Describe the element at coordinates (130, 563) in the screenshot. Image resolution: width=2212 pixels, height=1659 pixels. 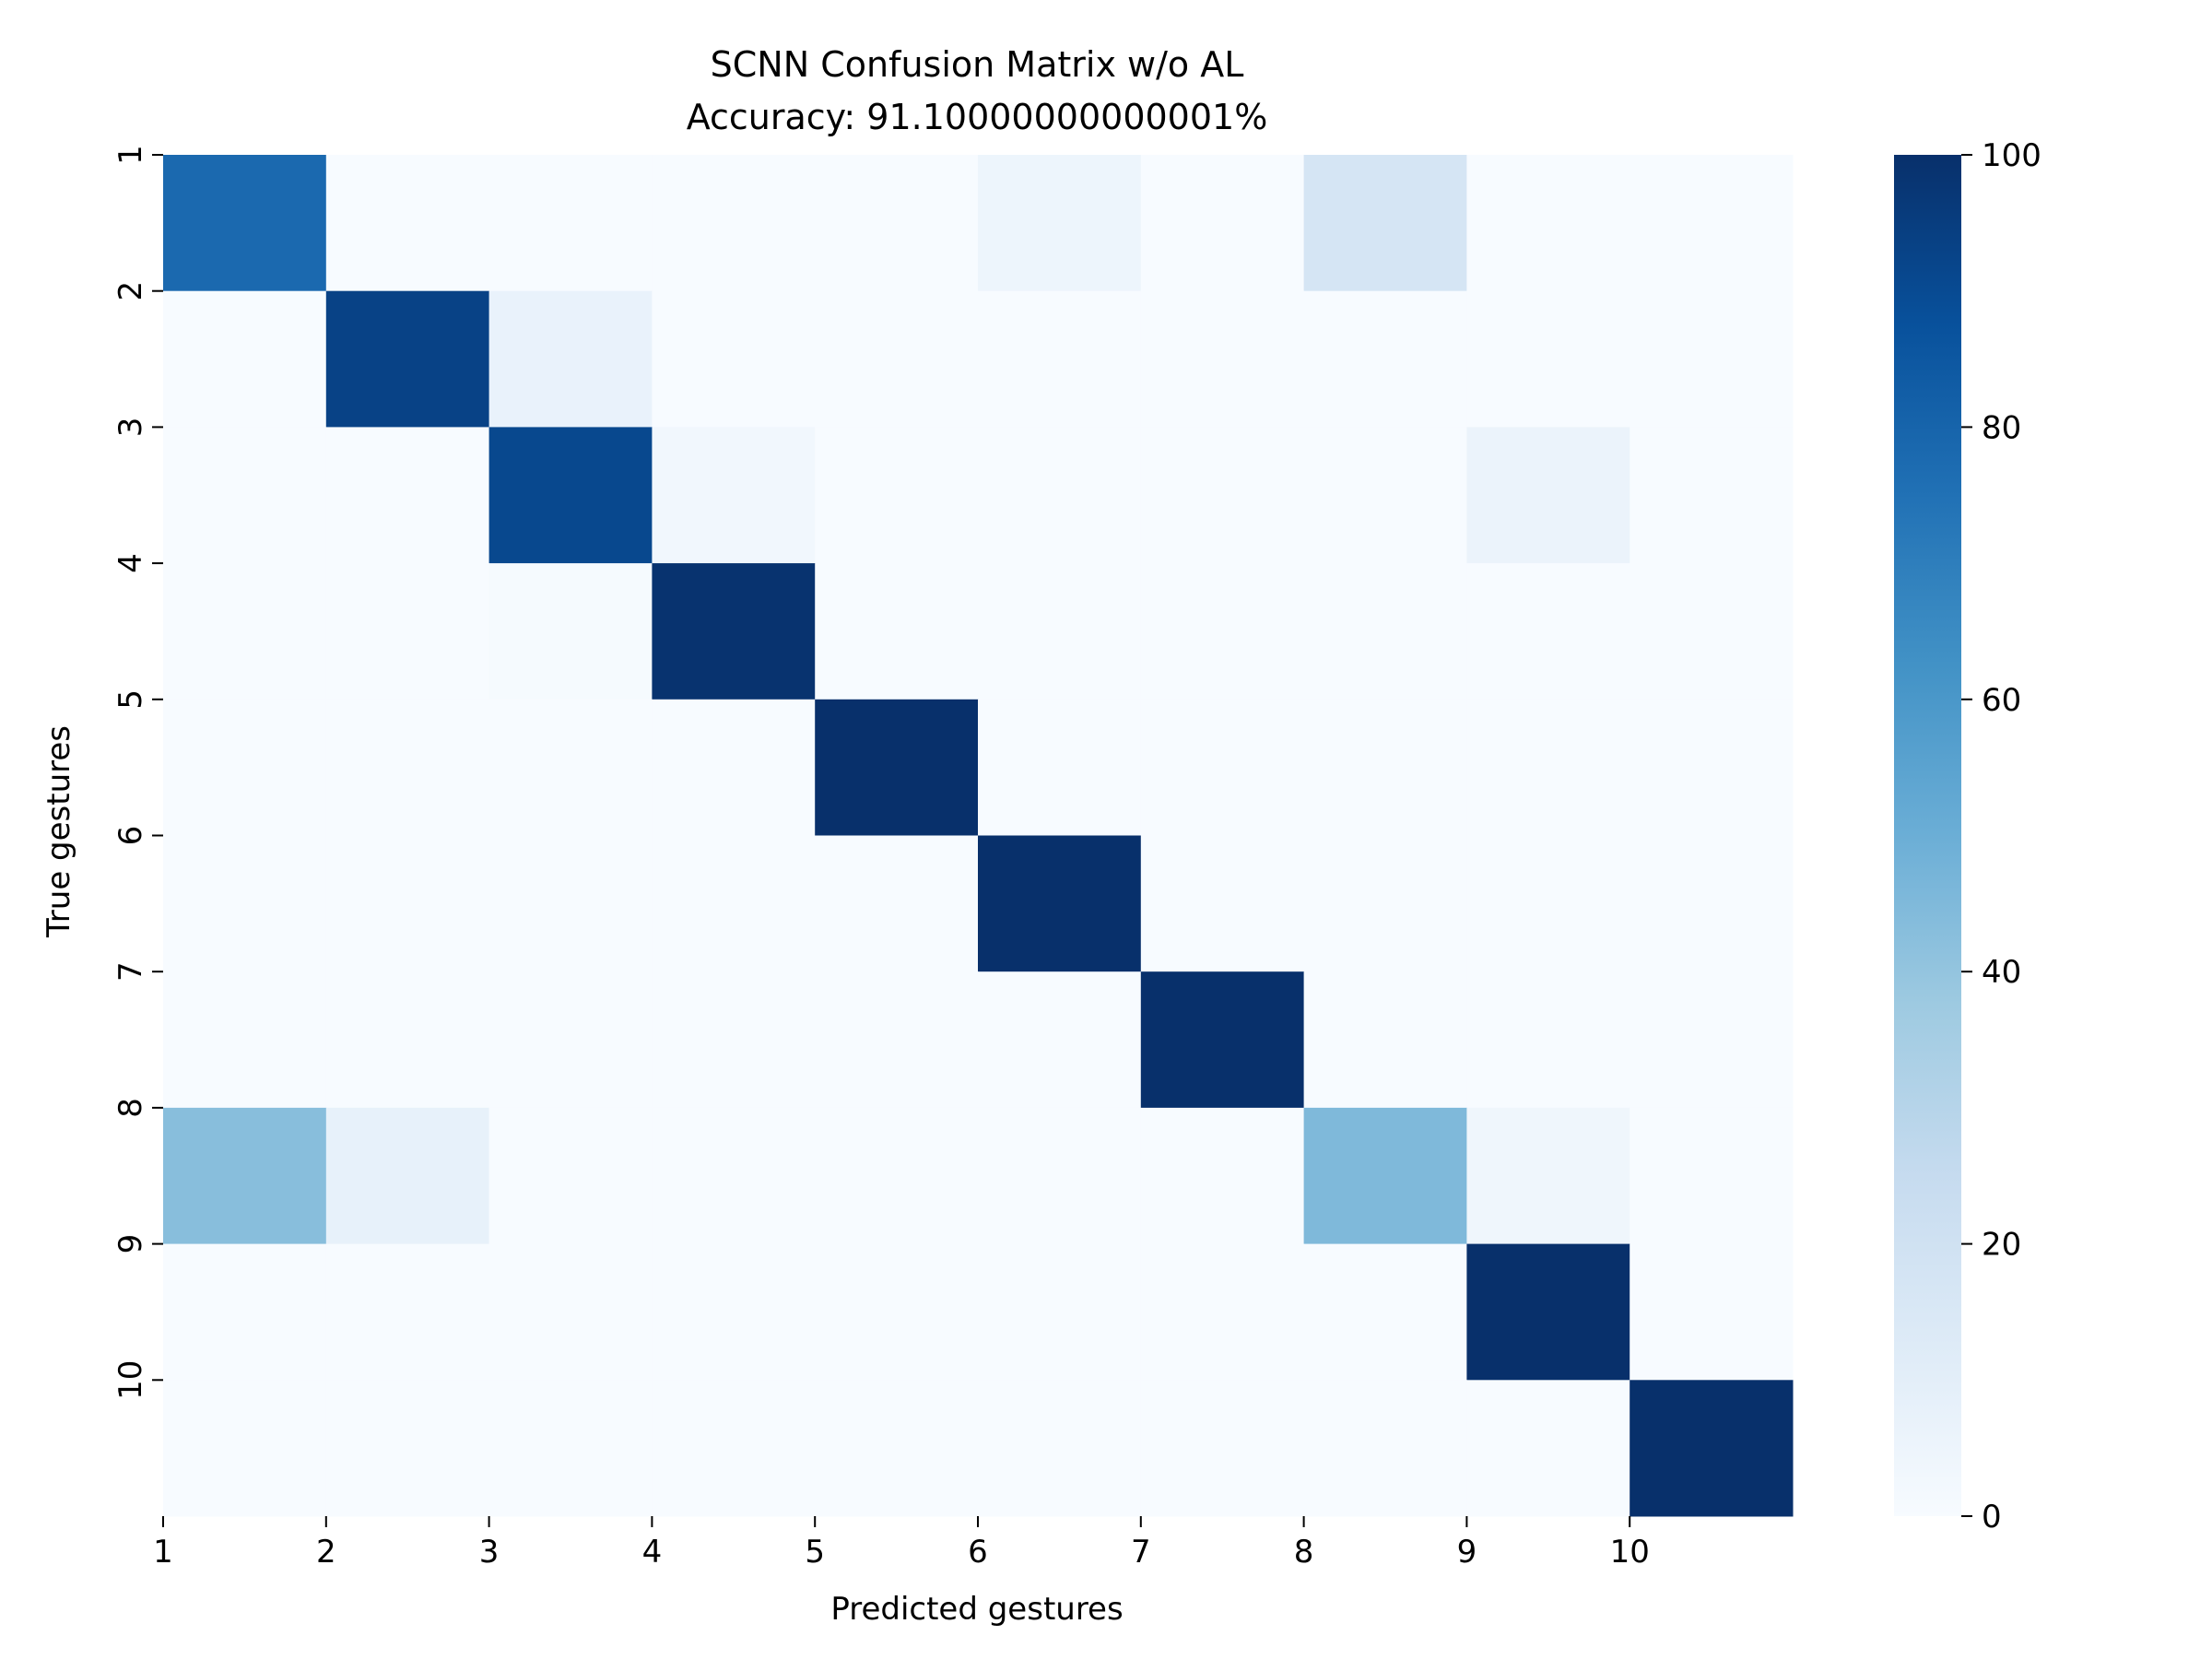
I see `y-tick-label: 4` at that location.